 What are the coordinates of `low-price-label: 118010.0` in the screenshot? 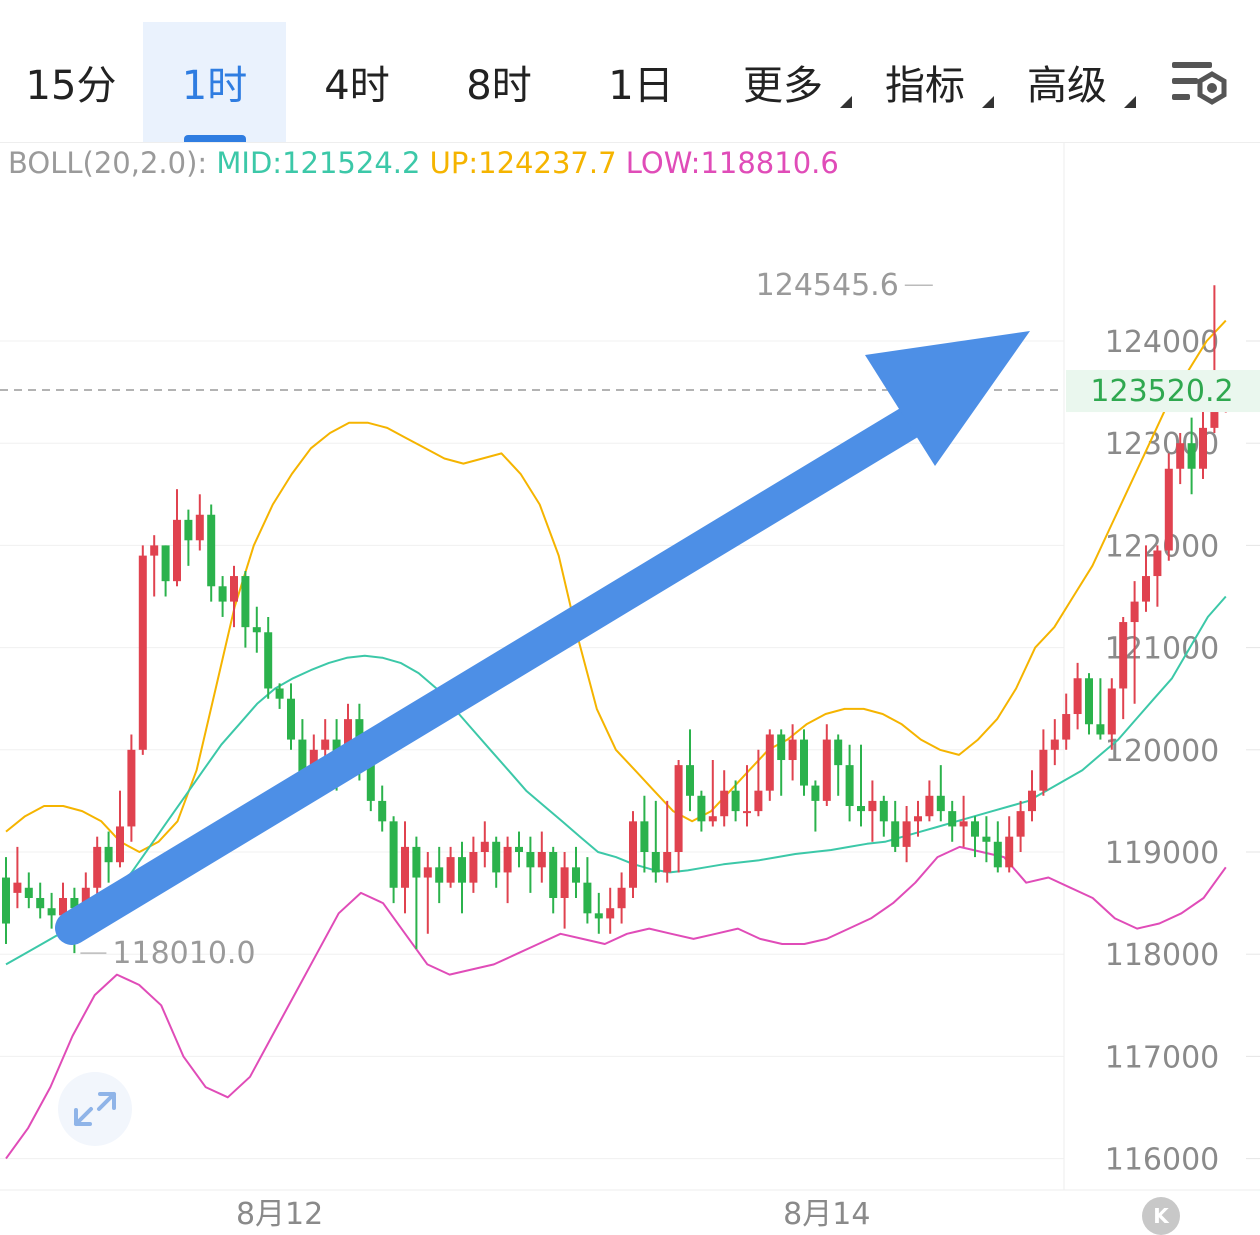 It's located at (183, 953).